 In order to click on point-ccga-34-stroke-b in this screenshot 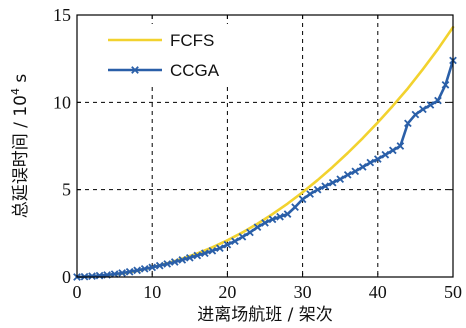, I will do `click(332, 182)`.